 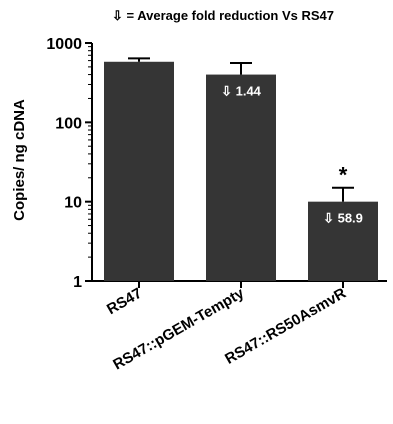 What do you see at coordinates (68, 123) in the screenshot?
I see `y-tick-label: 100` at bounding box center [68, 123].